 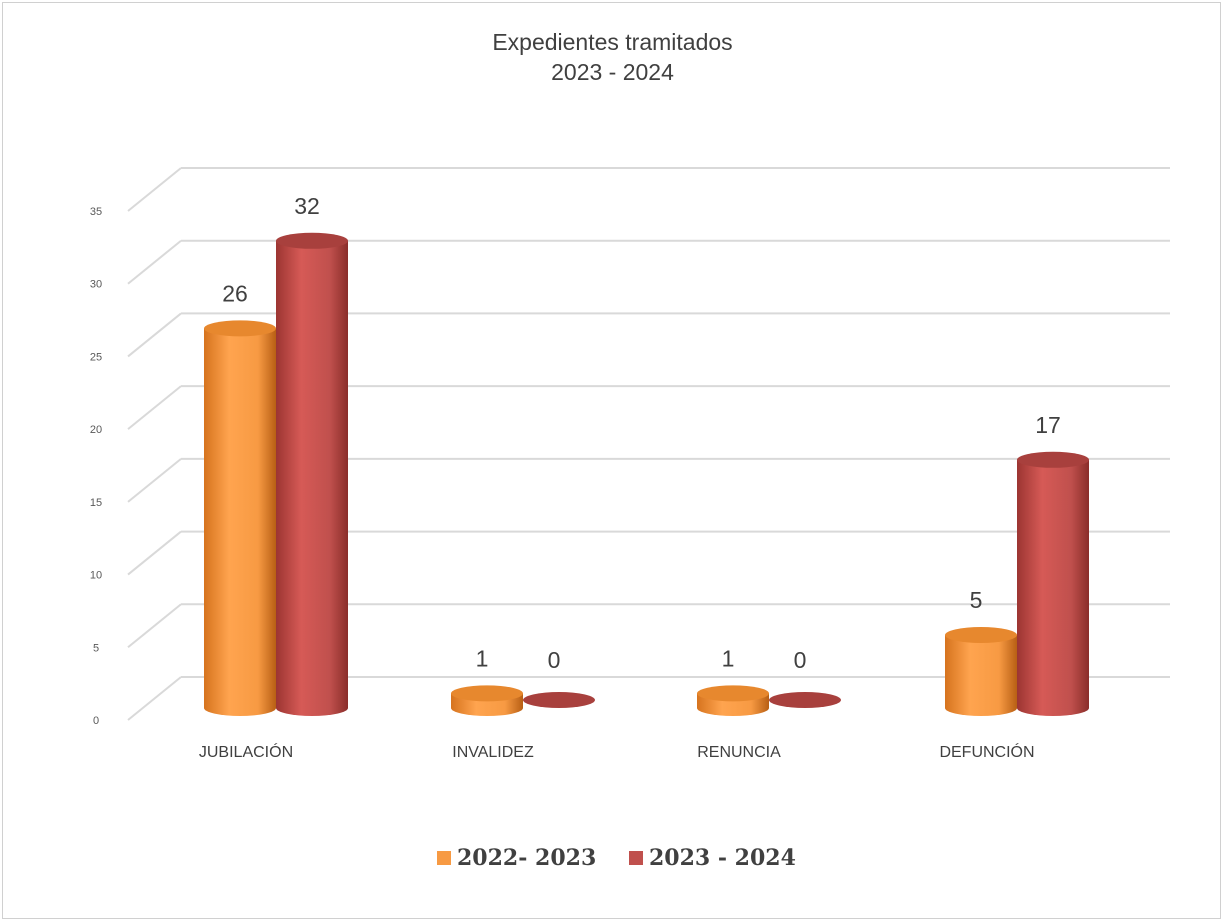 What do you see at coordinates (612, 72) in the screenshot?
I see `chart-title-line-2: 2023 - 2024` at bounding box center [612, 72].